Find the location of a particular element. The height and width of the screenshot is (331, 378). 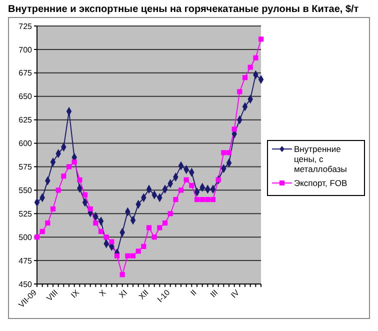

y-tick-label: 700 is located at coordinates (25, 49).